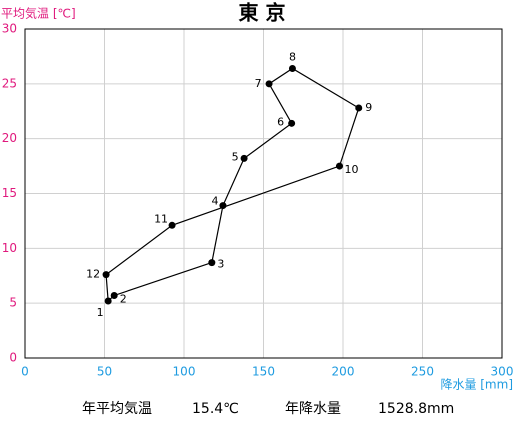  What do you see at coordinates (9, 83) in the screenshot?
I see `y-tick-label: 25` at bounding box center [9, 83].